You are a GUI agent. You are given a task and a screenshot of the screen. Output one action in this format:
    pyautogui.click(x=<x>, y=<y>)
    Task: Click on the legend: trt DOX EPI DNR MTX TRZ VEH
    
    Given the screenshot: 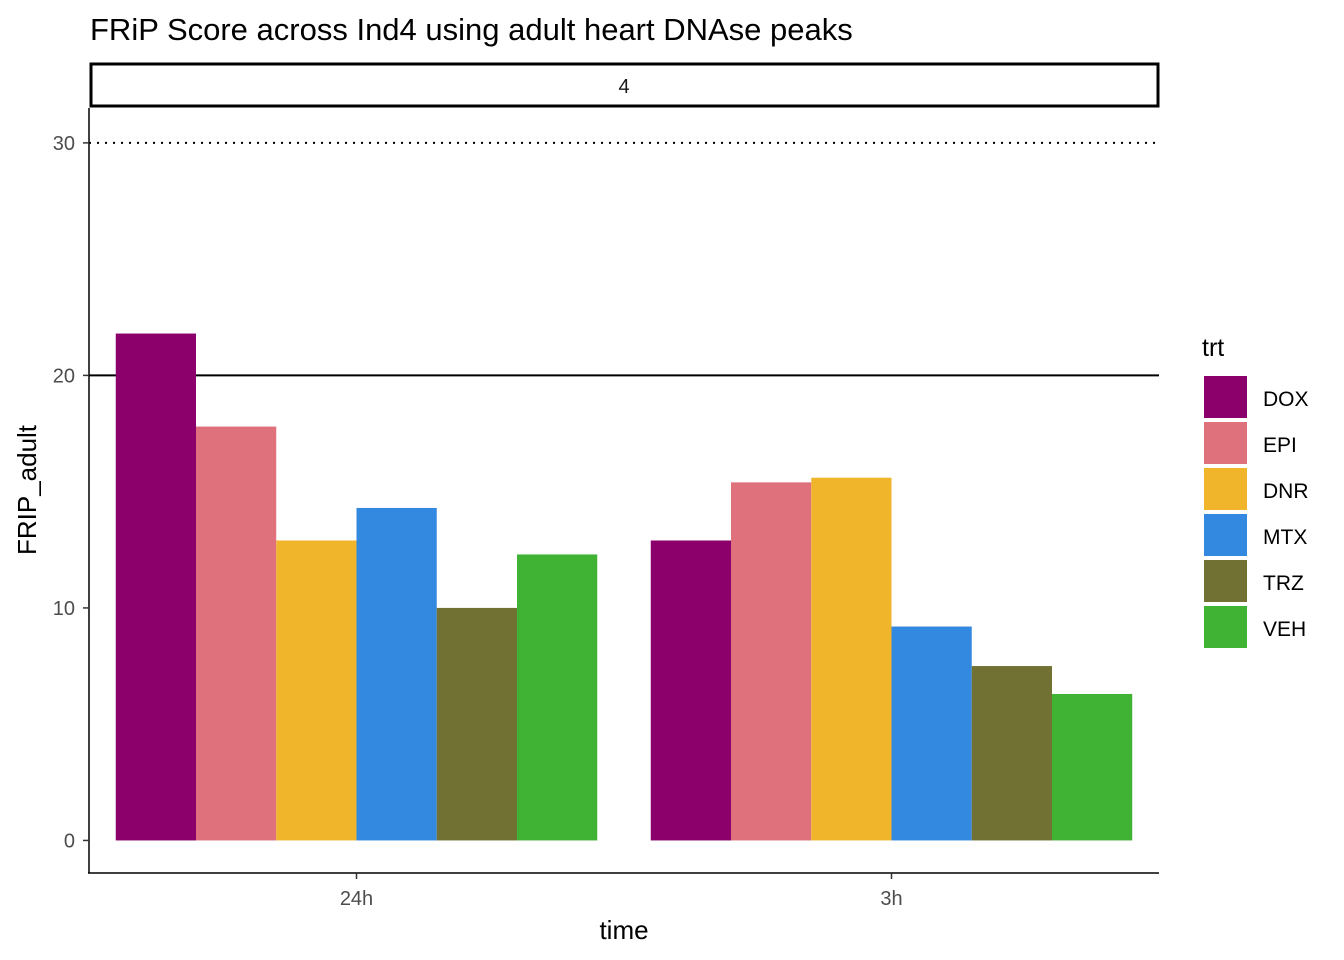 What is the action you would take?
    pyautogui.click(x=1255, y=491)
    